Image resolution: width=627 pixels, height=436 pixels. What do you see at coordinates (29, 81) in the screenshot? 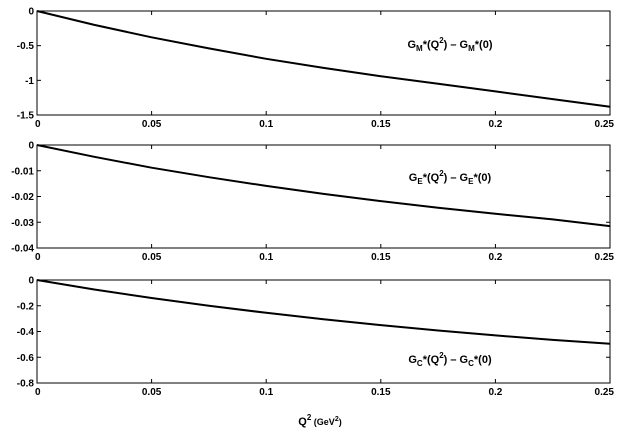
I see `y-tick-label: -1` at bounding box center [29, 81].